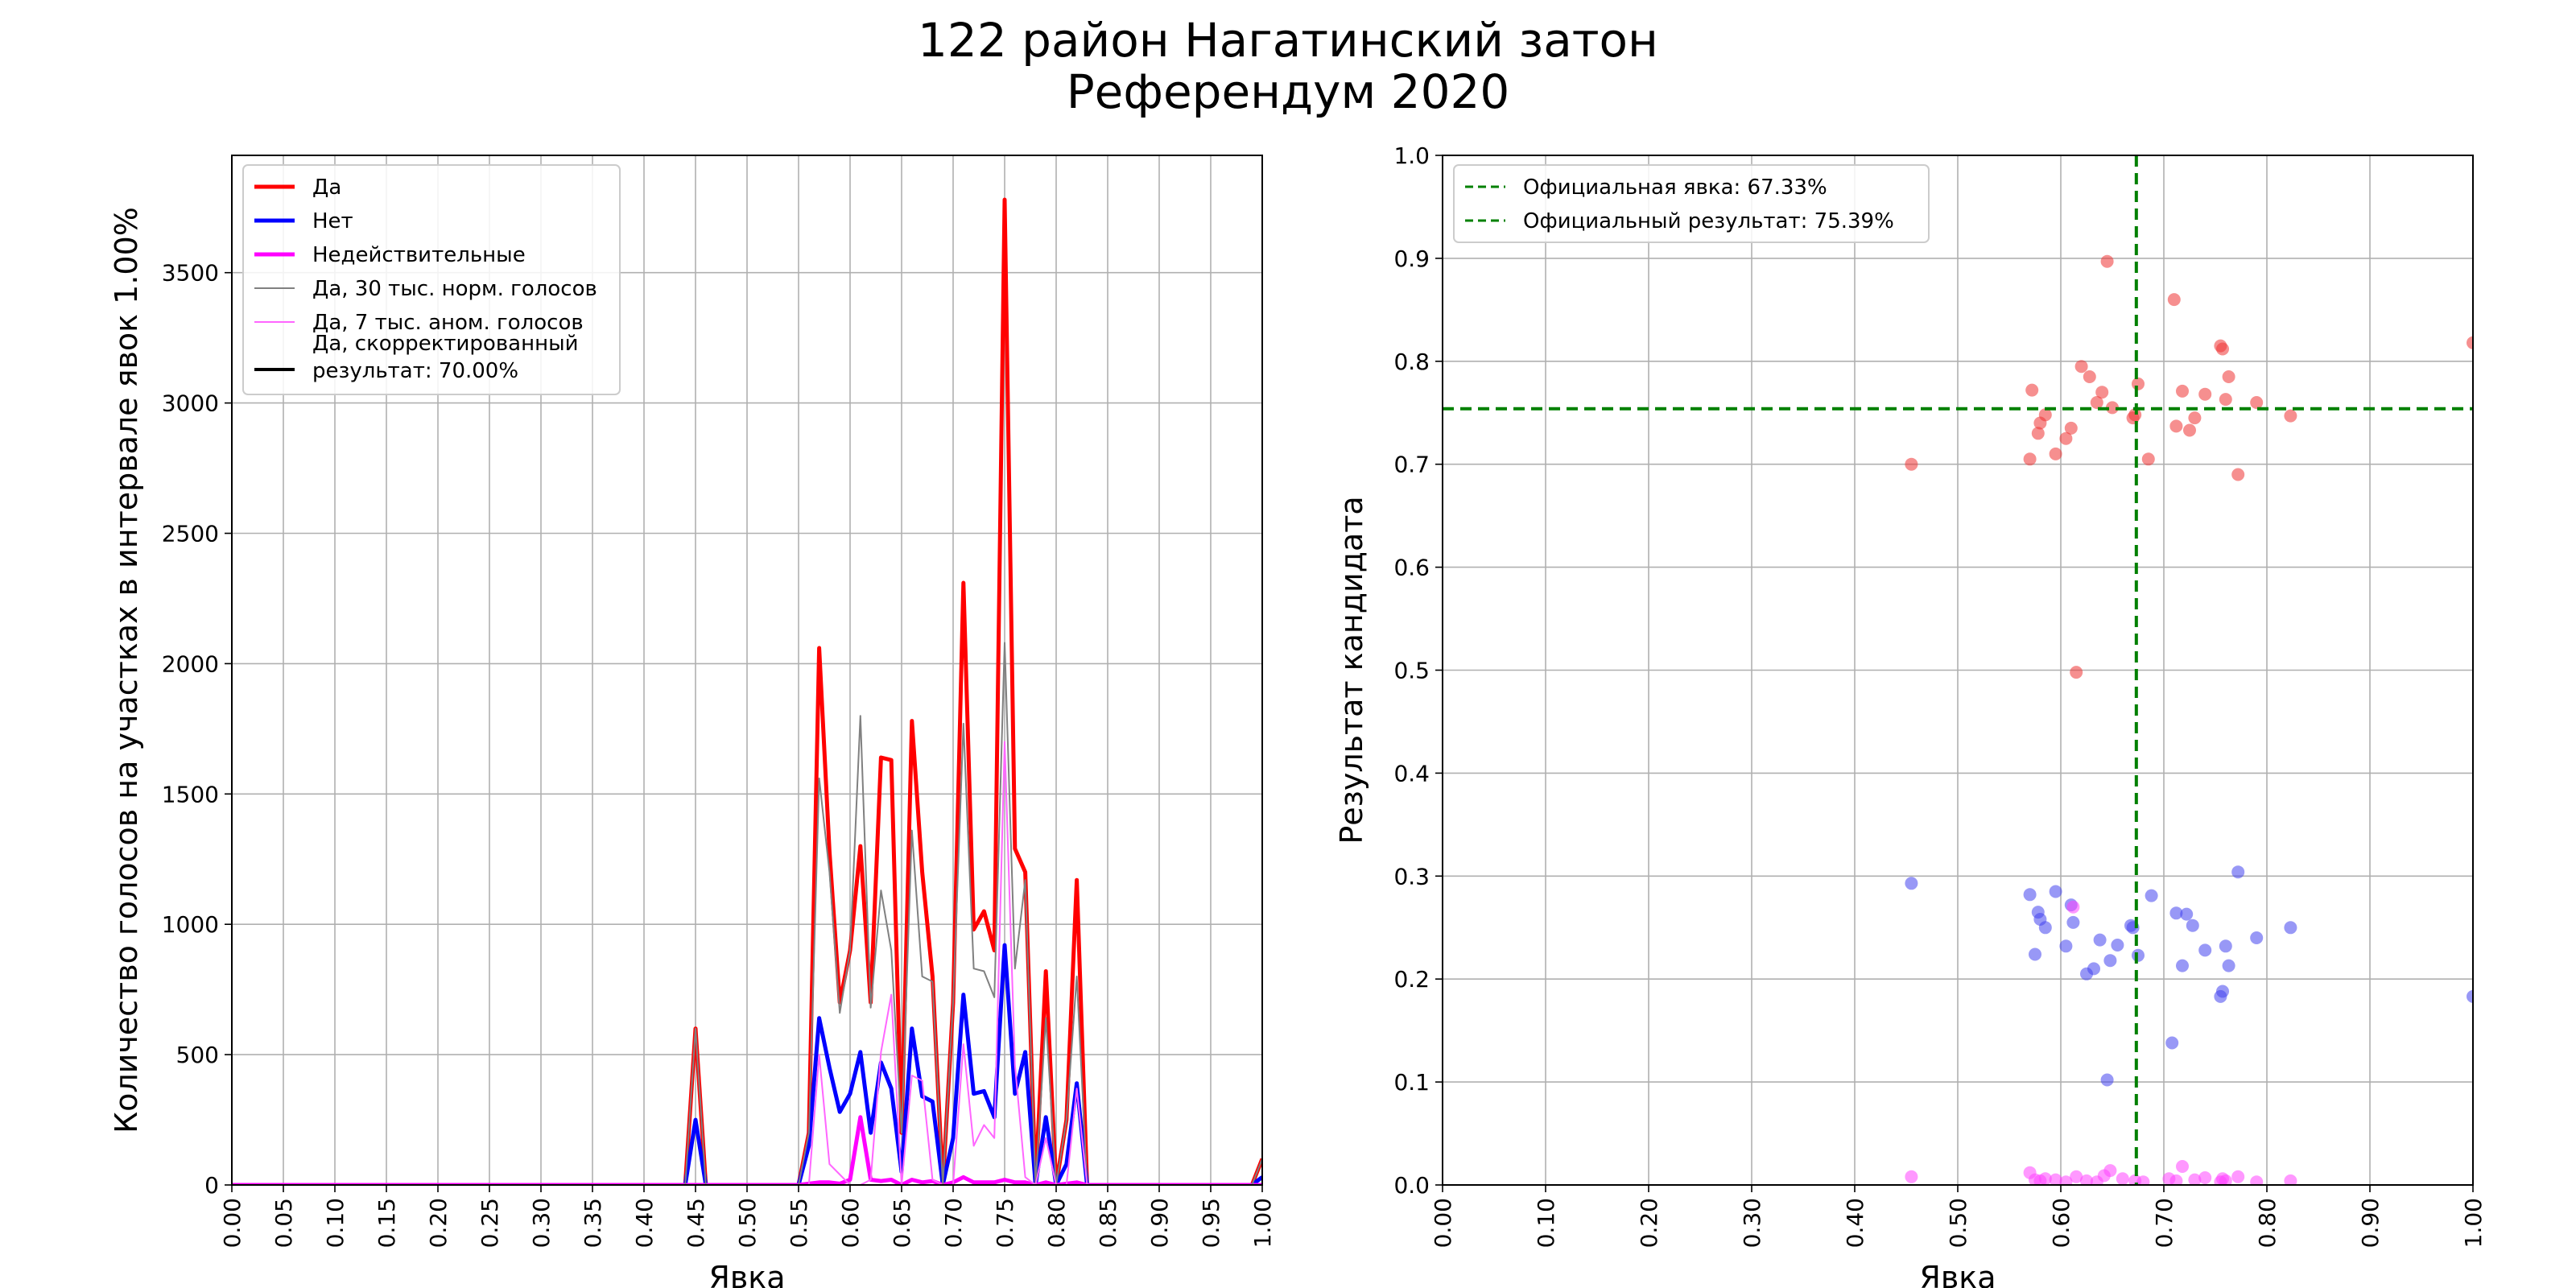 This screenshot has width=2576, height=1288. What do you see at coordinates (1546, 1223) in the screenshot?
I see `p2-x-tick-label: 0.10` at bounding box center [1546, 1223].